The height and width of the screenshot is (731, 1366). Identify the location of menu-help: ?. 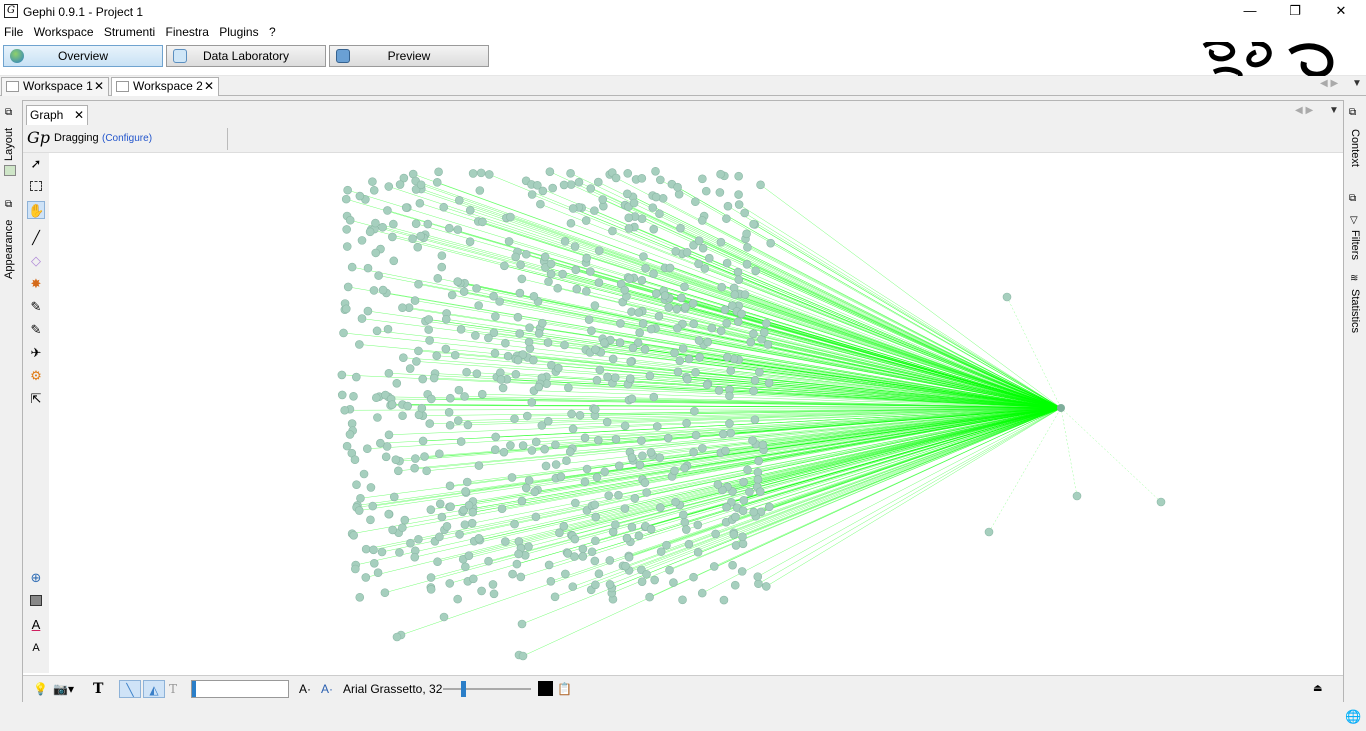
(272, 32).